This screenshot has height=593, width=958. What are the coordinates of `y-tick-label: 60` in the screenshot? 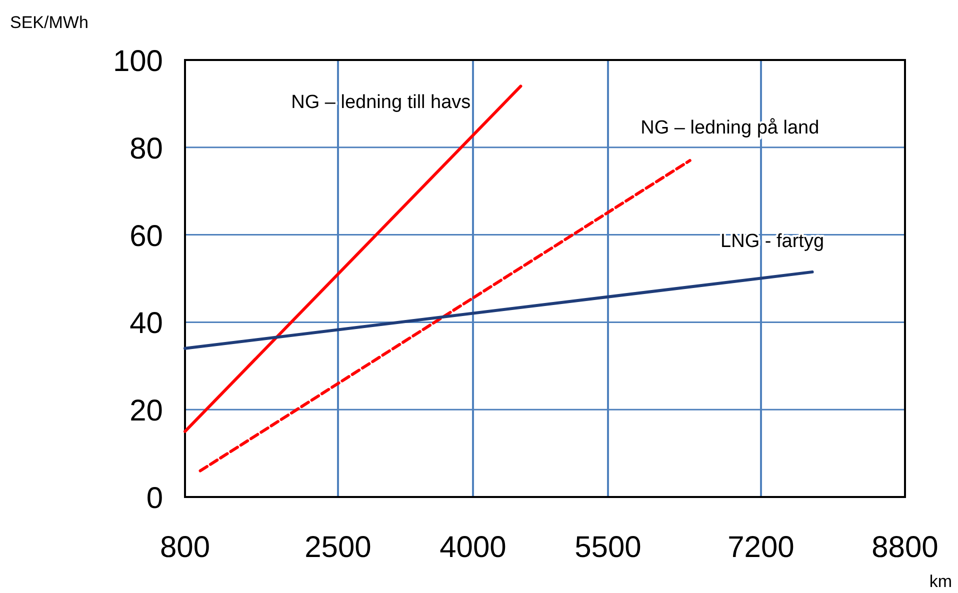 It's located at (146, 236).